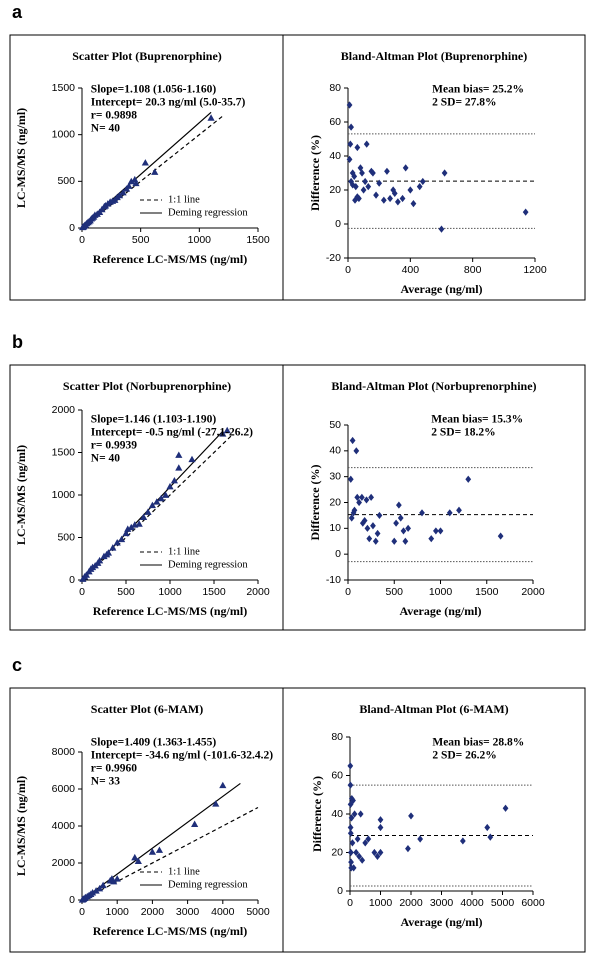 This screenshot has width=594, height=965. Describe the element at coordinates (411, 270) in the screenshot. I see `x-tick-label: 400` at that location.